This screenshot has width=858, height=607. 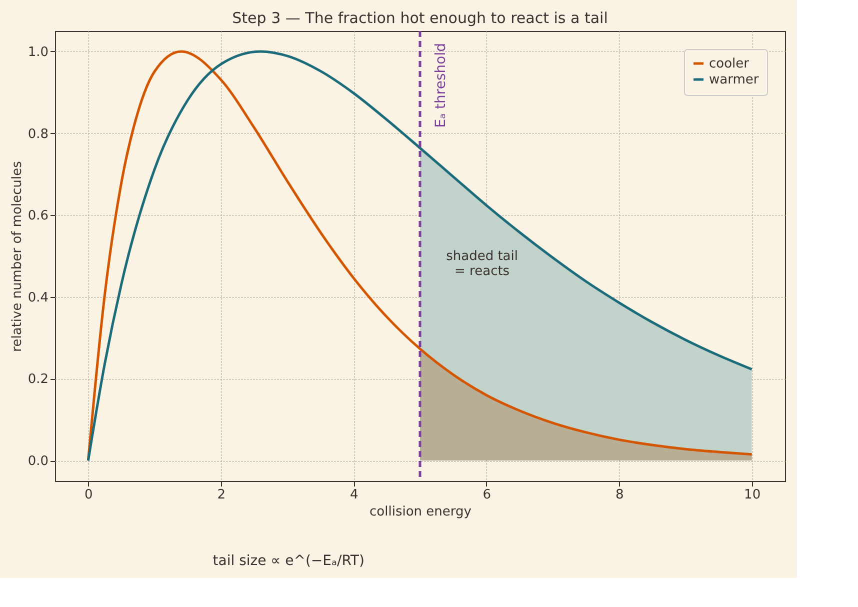 What do you see at coordinates (221, 495) in the screenshot?
I see `x-tick-label: 2` at bounding box center [221, 495].